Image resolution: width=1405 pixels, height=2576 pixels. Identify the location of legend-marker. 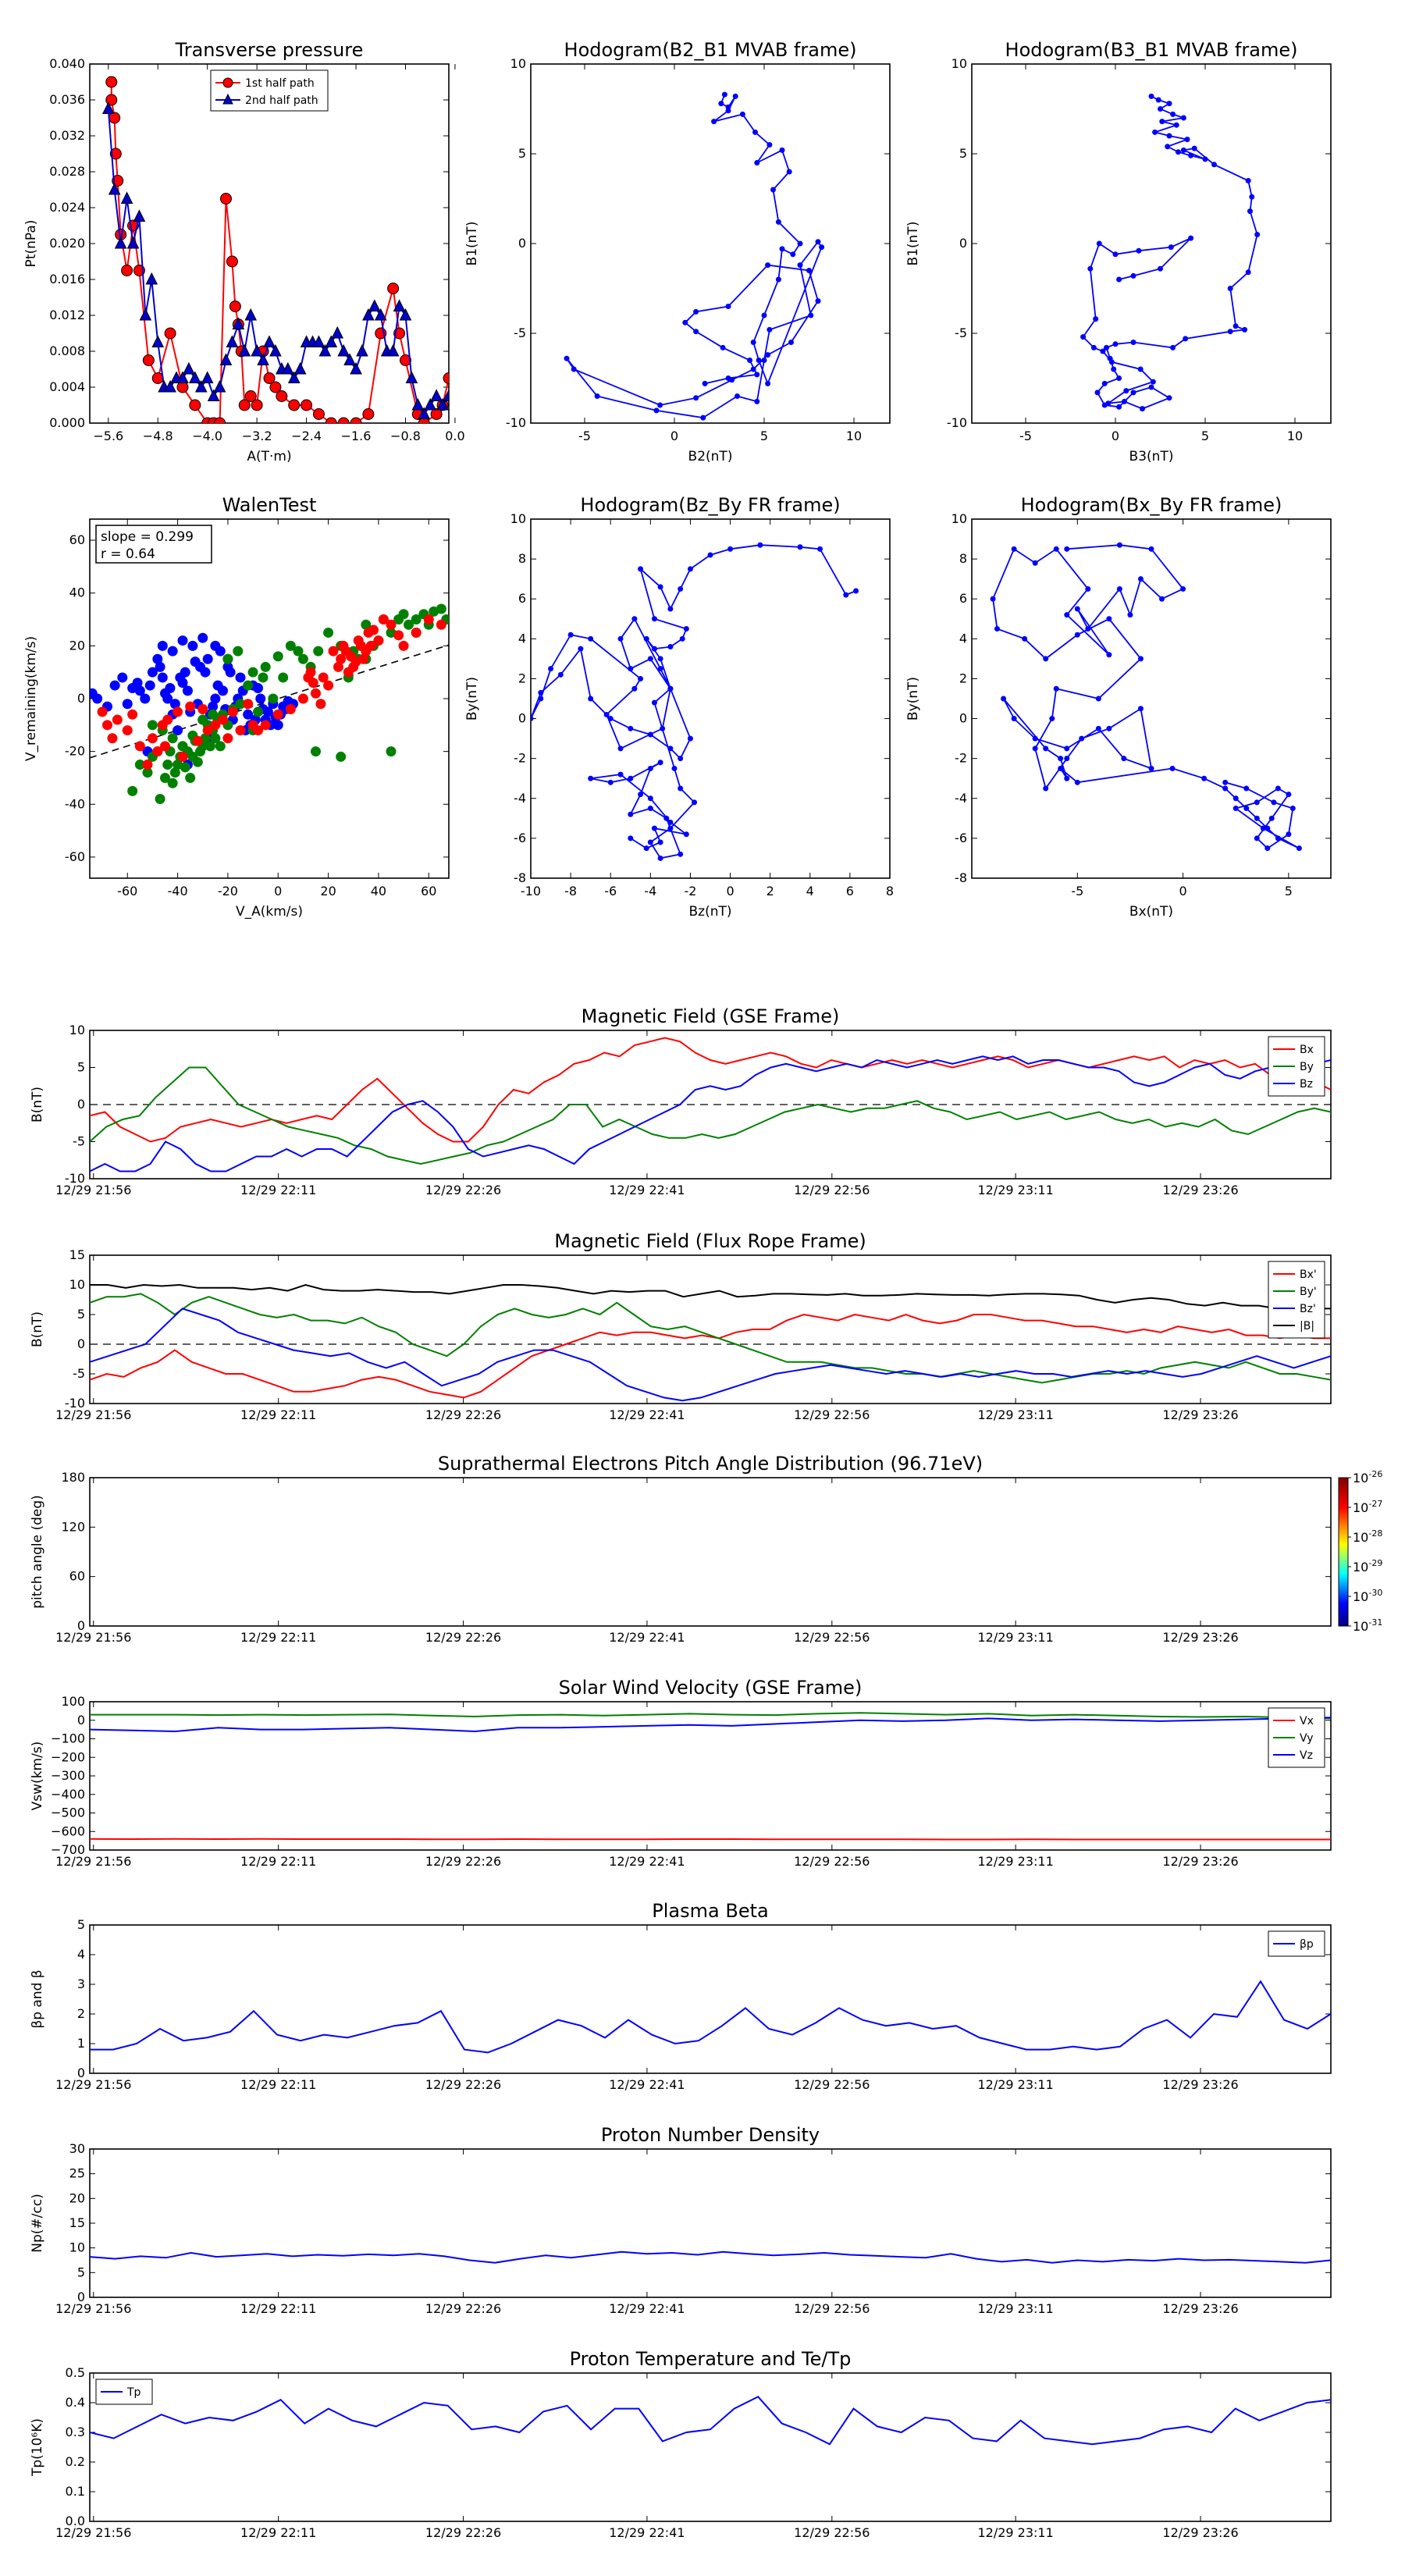
(227, 99).